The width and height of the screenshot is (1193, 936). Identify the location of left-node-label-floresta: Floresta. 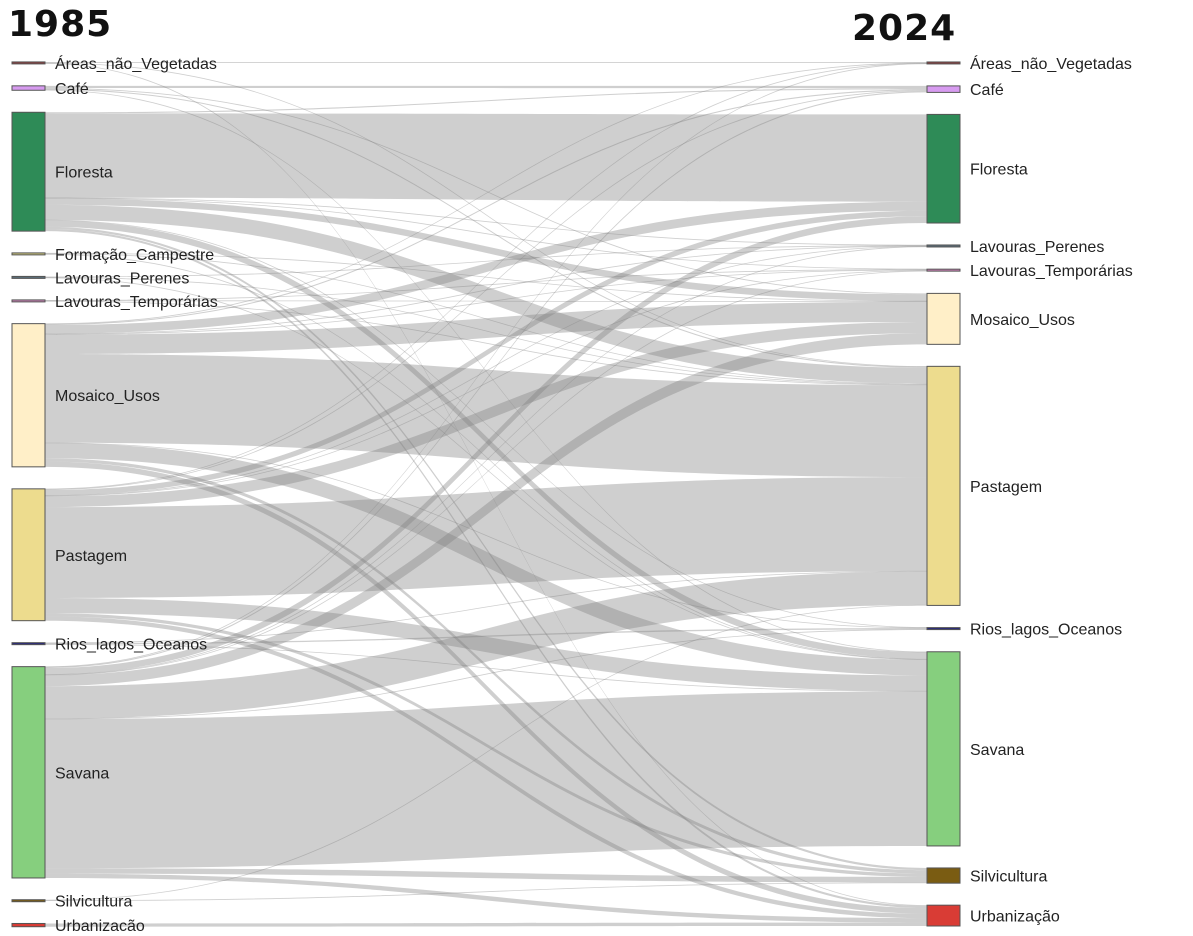
(84, 173).